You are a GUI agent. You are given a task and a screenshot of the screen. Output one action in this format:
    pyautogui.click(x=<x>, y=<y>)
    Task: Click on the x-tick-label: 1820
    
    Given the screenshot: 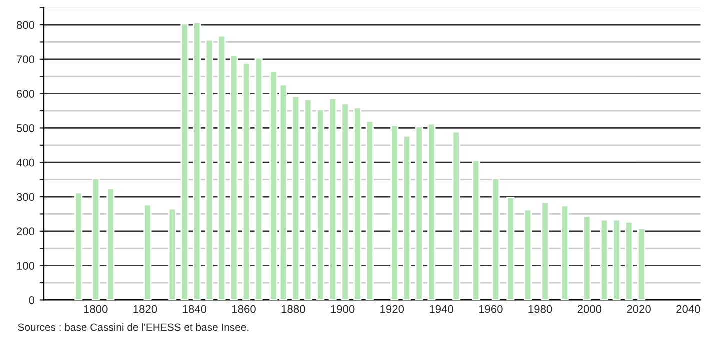 What is the action you would take?
    pyautogui.click(x=146, y=309)
    